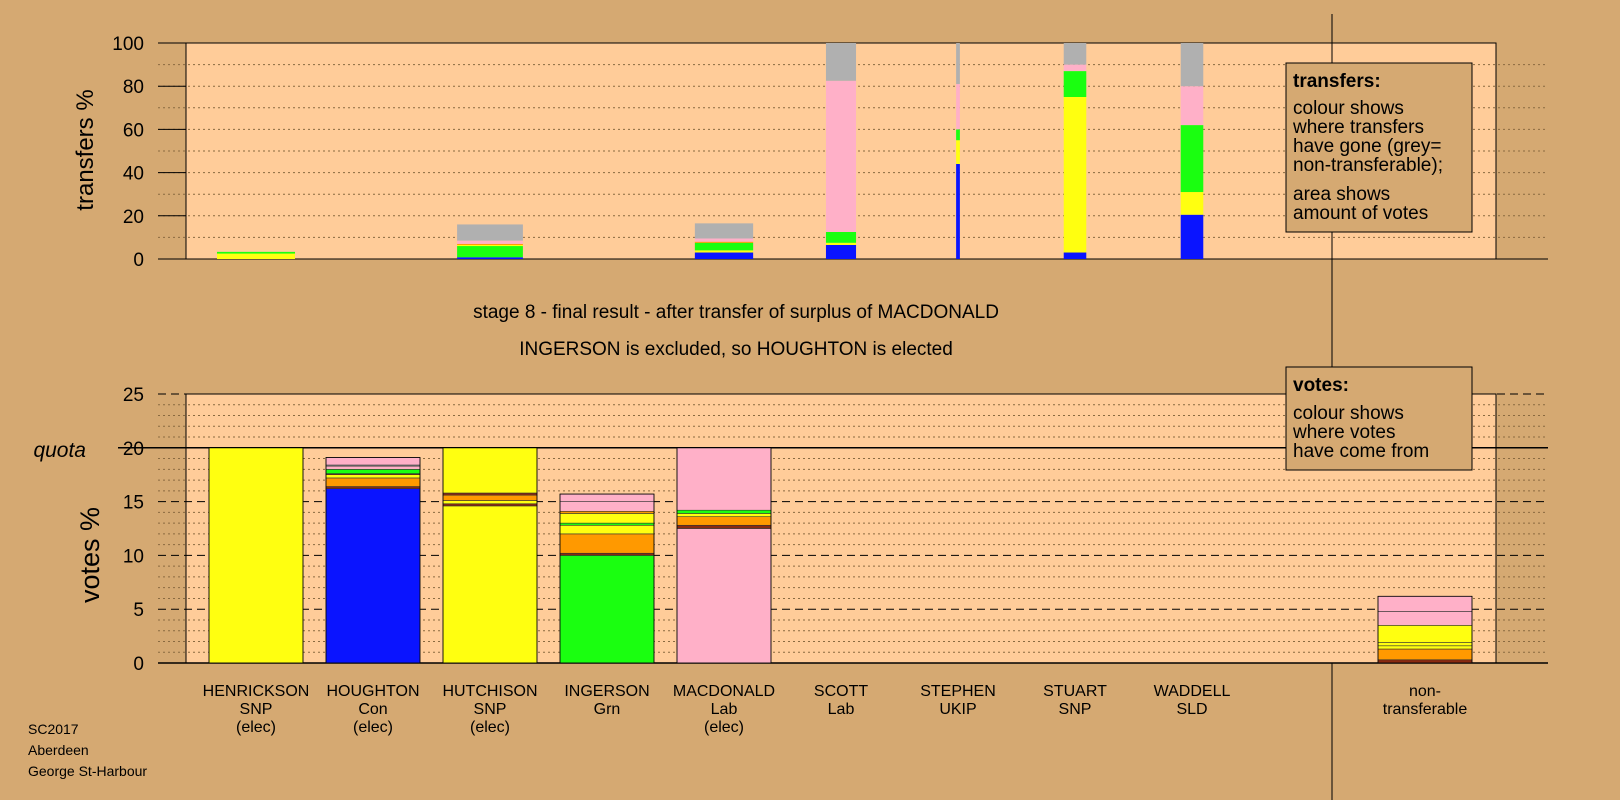  Describe the element at coordinates (1368, 165) in the screenshot. I see `transfers-legend-line: non-transferable);` at that location.